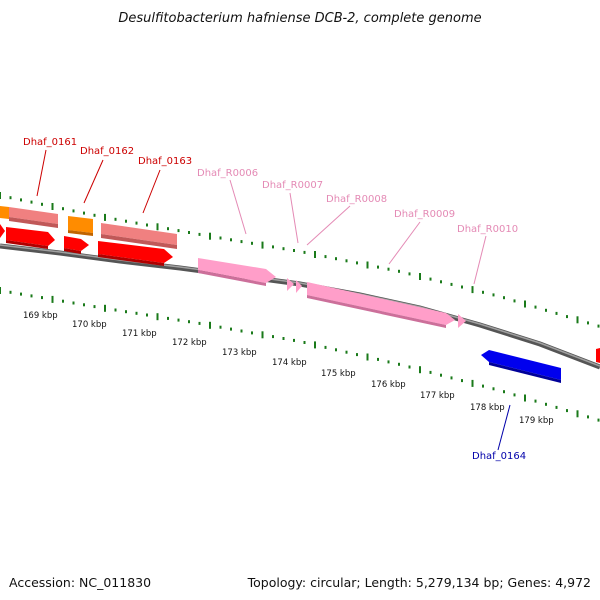  Describe the element at coordinates (135, 253) in the screenshot. I see `gene-dhaf-0163-cds` at that location.